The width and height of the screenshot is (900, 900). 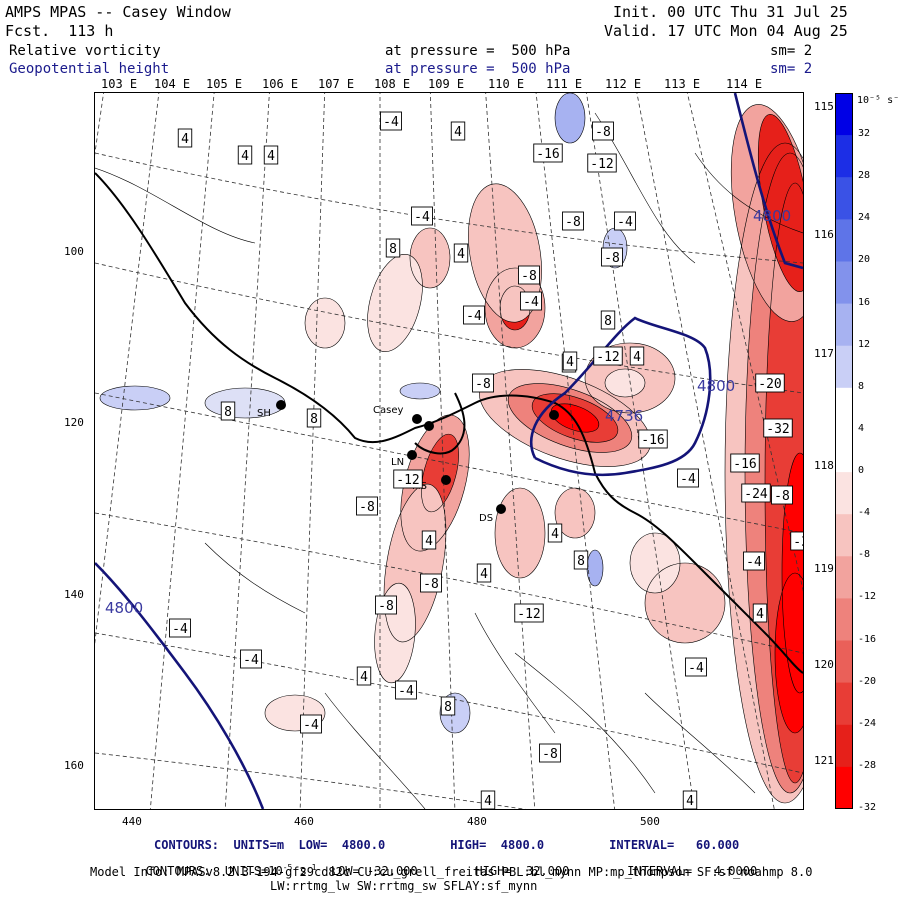 I want to click on svg-text: -32, so click(x=777, y=429).